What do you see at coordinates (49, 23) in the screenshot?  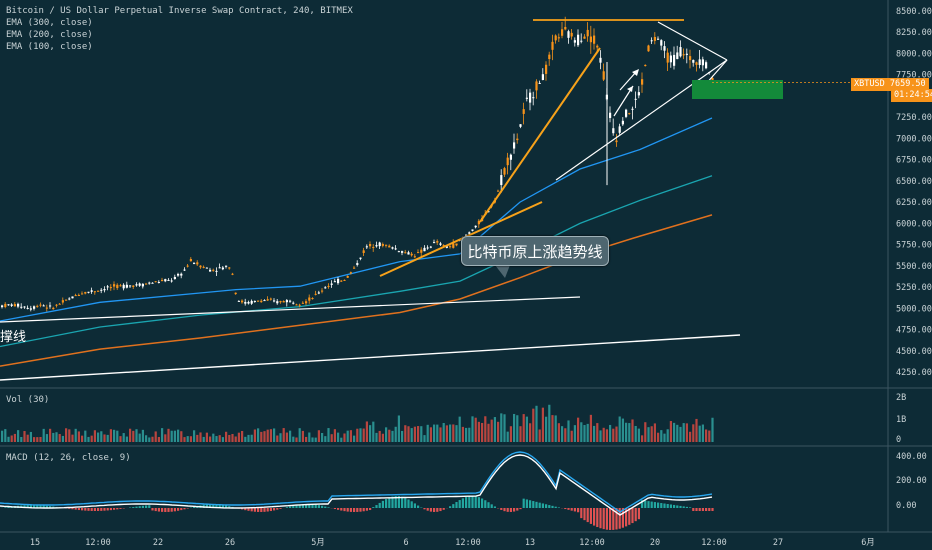 I see `ema300-legend: EMA (300, close)` at bounding box center [49, 23].